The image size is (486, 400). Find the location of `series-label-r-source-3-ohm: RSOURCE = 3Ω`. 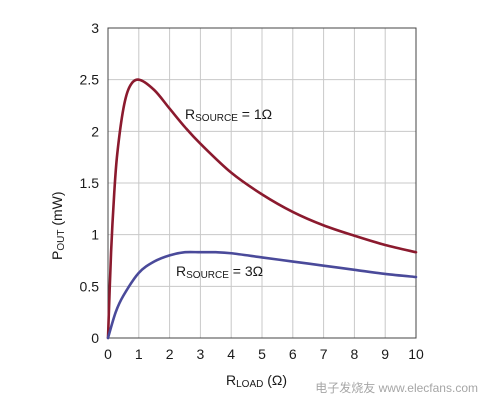

series-label-r-source-3-ohm: RSOURCE = 3Ω is located at coordinates (219, 272).